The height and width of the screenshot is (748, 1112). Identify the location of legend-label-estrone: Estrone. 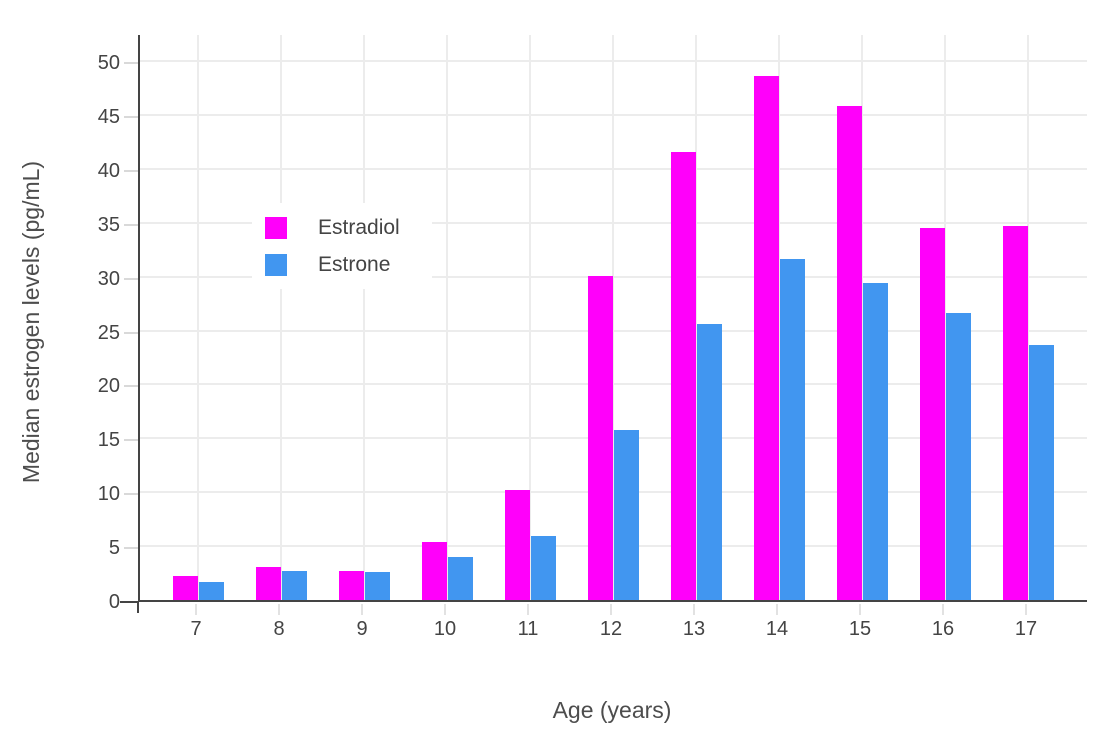
(354, 264).